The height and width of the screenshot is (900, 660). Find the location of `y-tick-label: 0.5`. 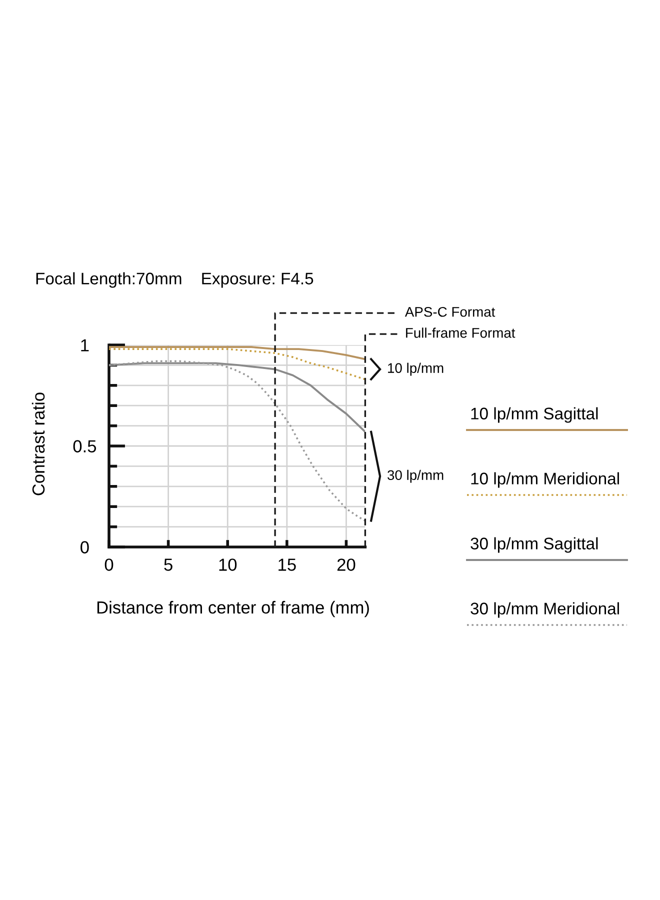

y-tick-label: 0.5 is located at coordinates (84, 446).